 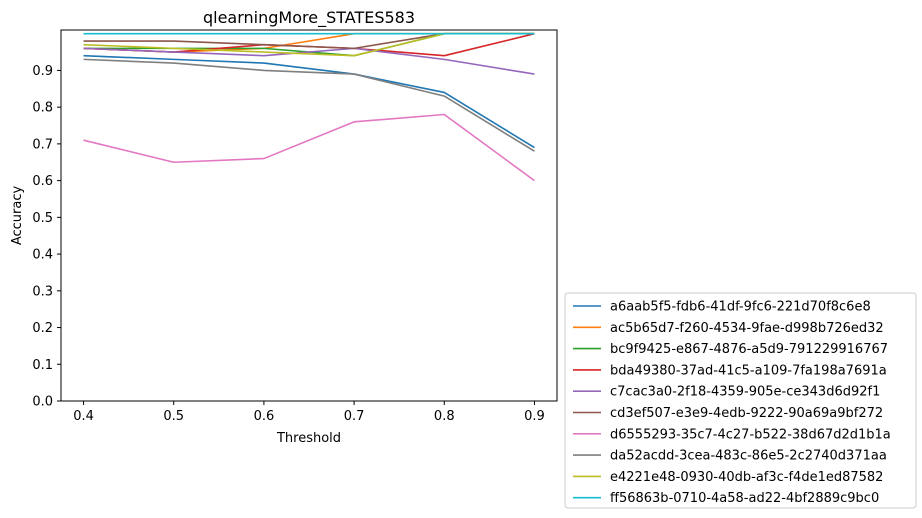 What do you see at coordinates (309, 412) in the screenshot?
I see `x-axis: 0.4 0.5 0.6 0.7 0.8 0.9` at bounding box center [309, 412].